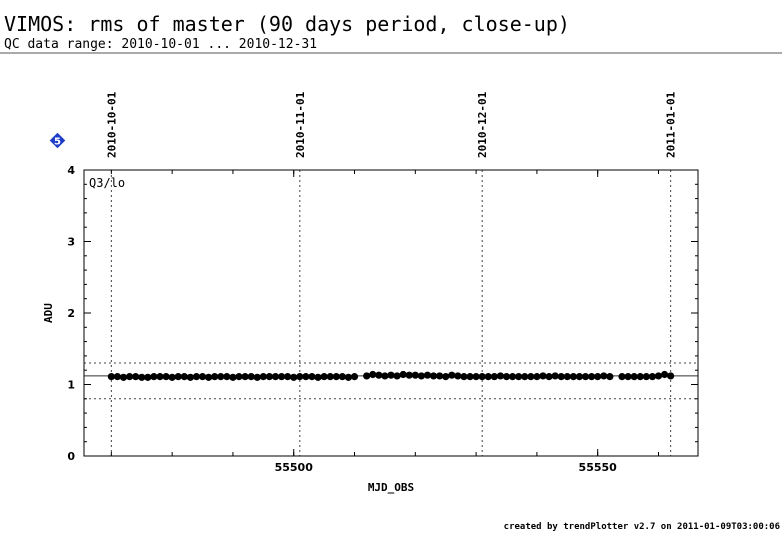  What do you see at coordinates (71, 170) in the screenshot?
I see `y-tick-label-4: 4` at bounding box center [71, 170].